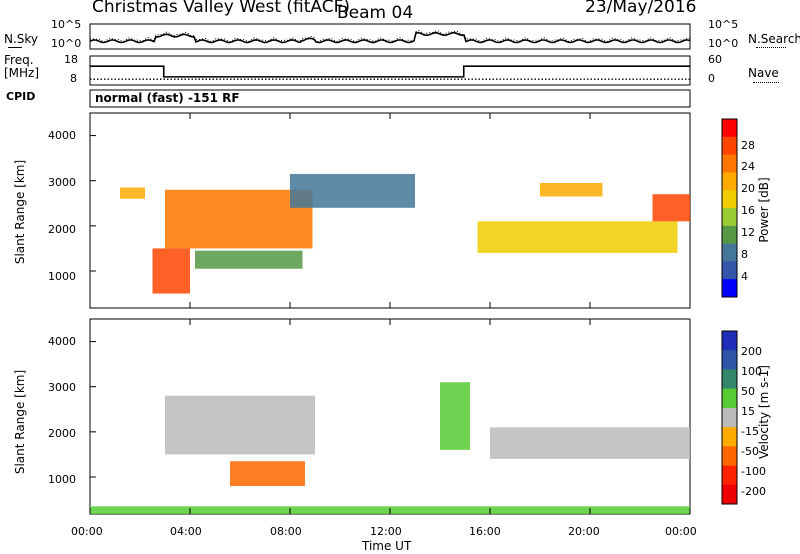  What do you see at coordinates (19, 60) in the screenshot?
I see `freq-label: Freq.` at bounding box center [19, 60].